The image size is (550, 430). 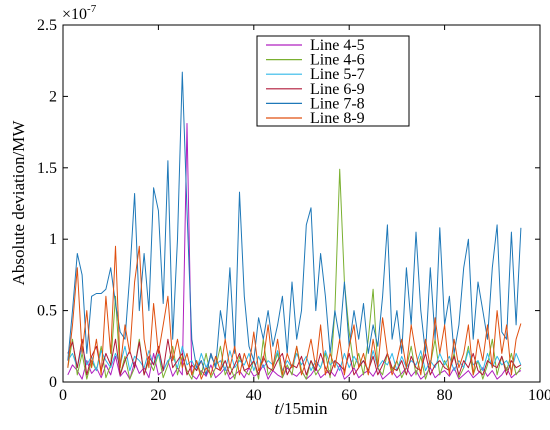 I want to click on x-tick-label: 40, so click(x=254, y=395).